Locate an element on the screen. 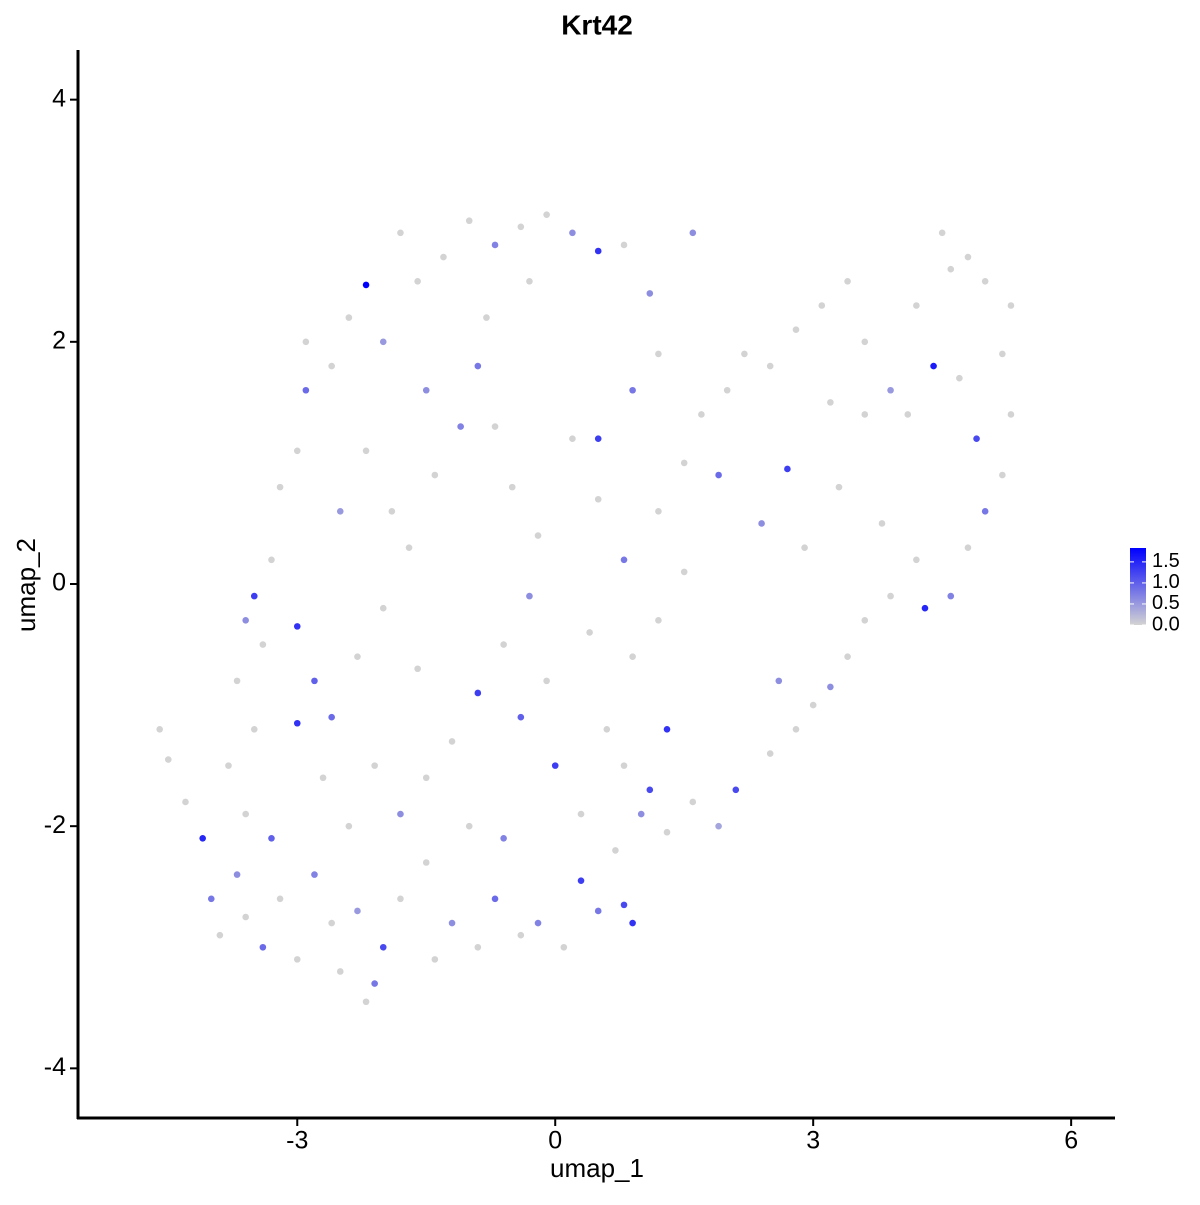  colorbar-label: 0.5 is located at coordinates (1166, 603).